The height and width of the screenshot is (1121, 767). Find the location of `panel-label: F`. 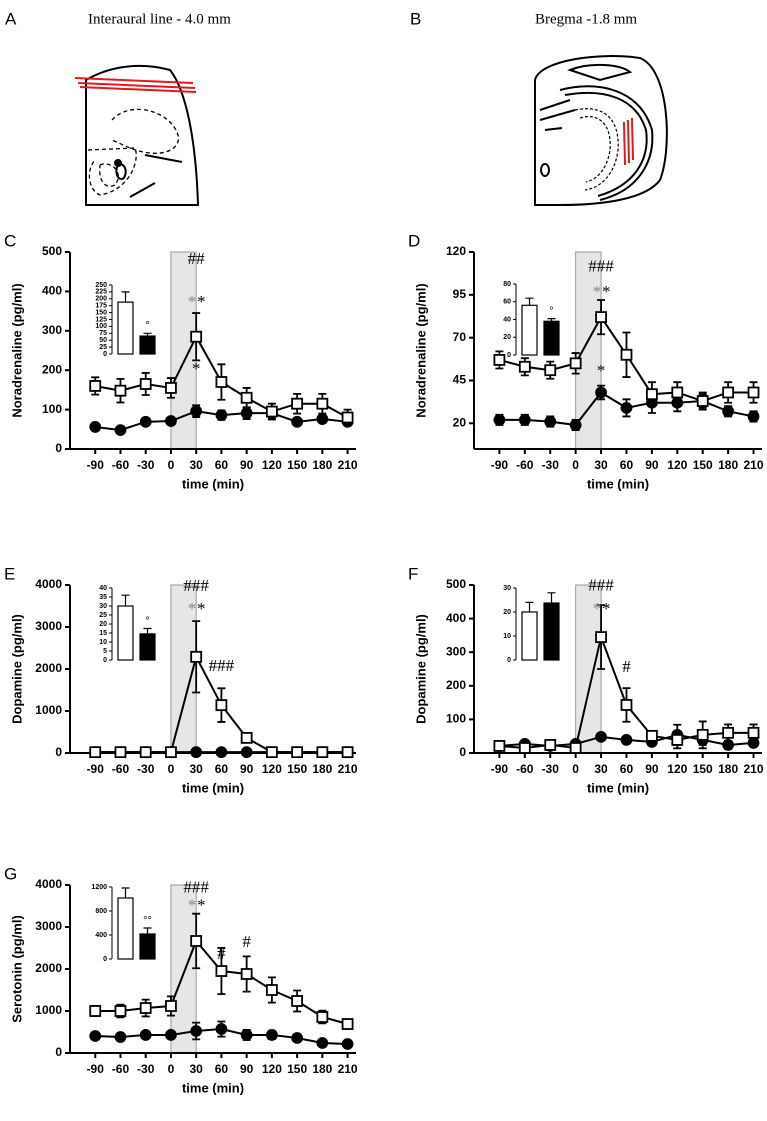

panel-label: F is located at coordinates (413, 573).